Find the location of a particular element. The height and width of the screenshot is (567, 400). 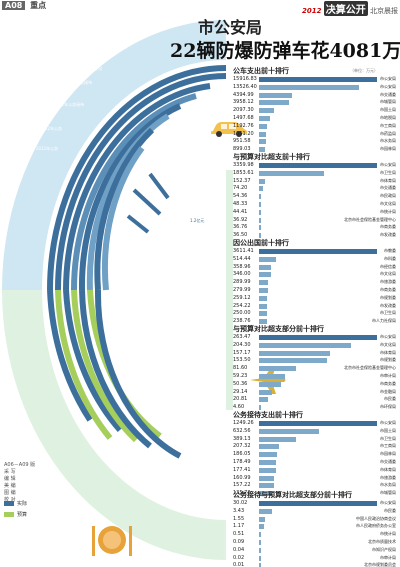

rank-label: 市民委 is located at coordinates (390, 399).